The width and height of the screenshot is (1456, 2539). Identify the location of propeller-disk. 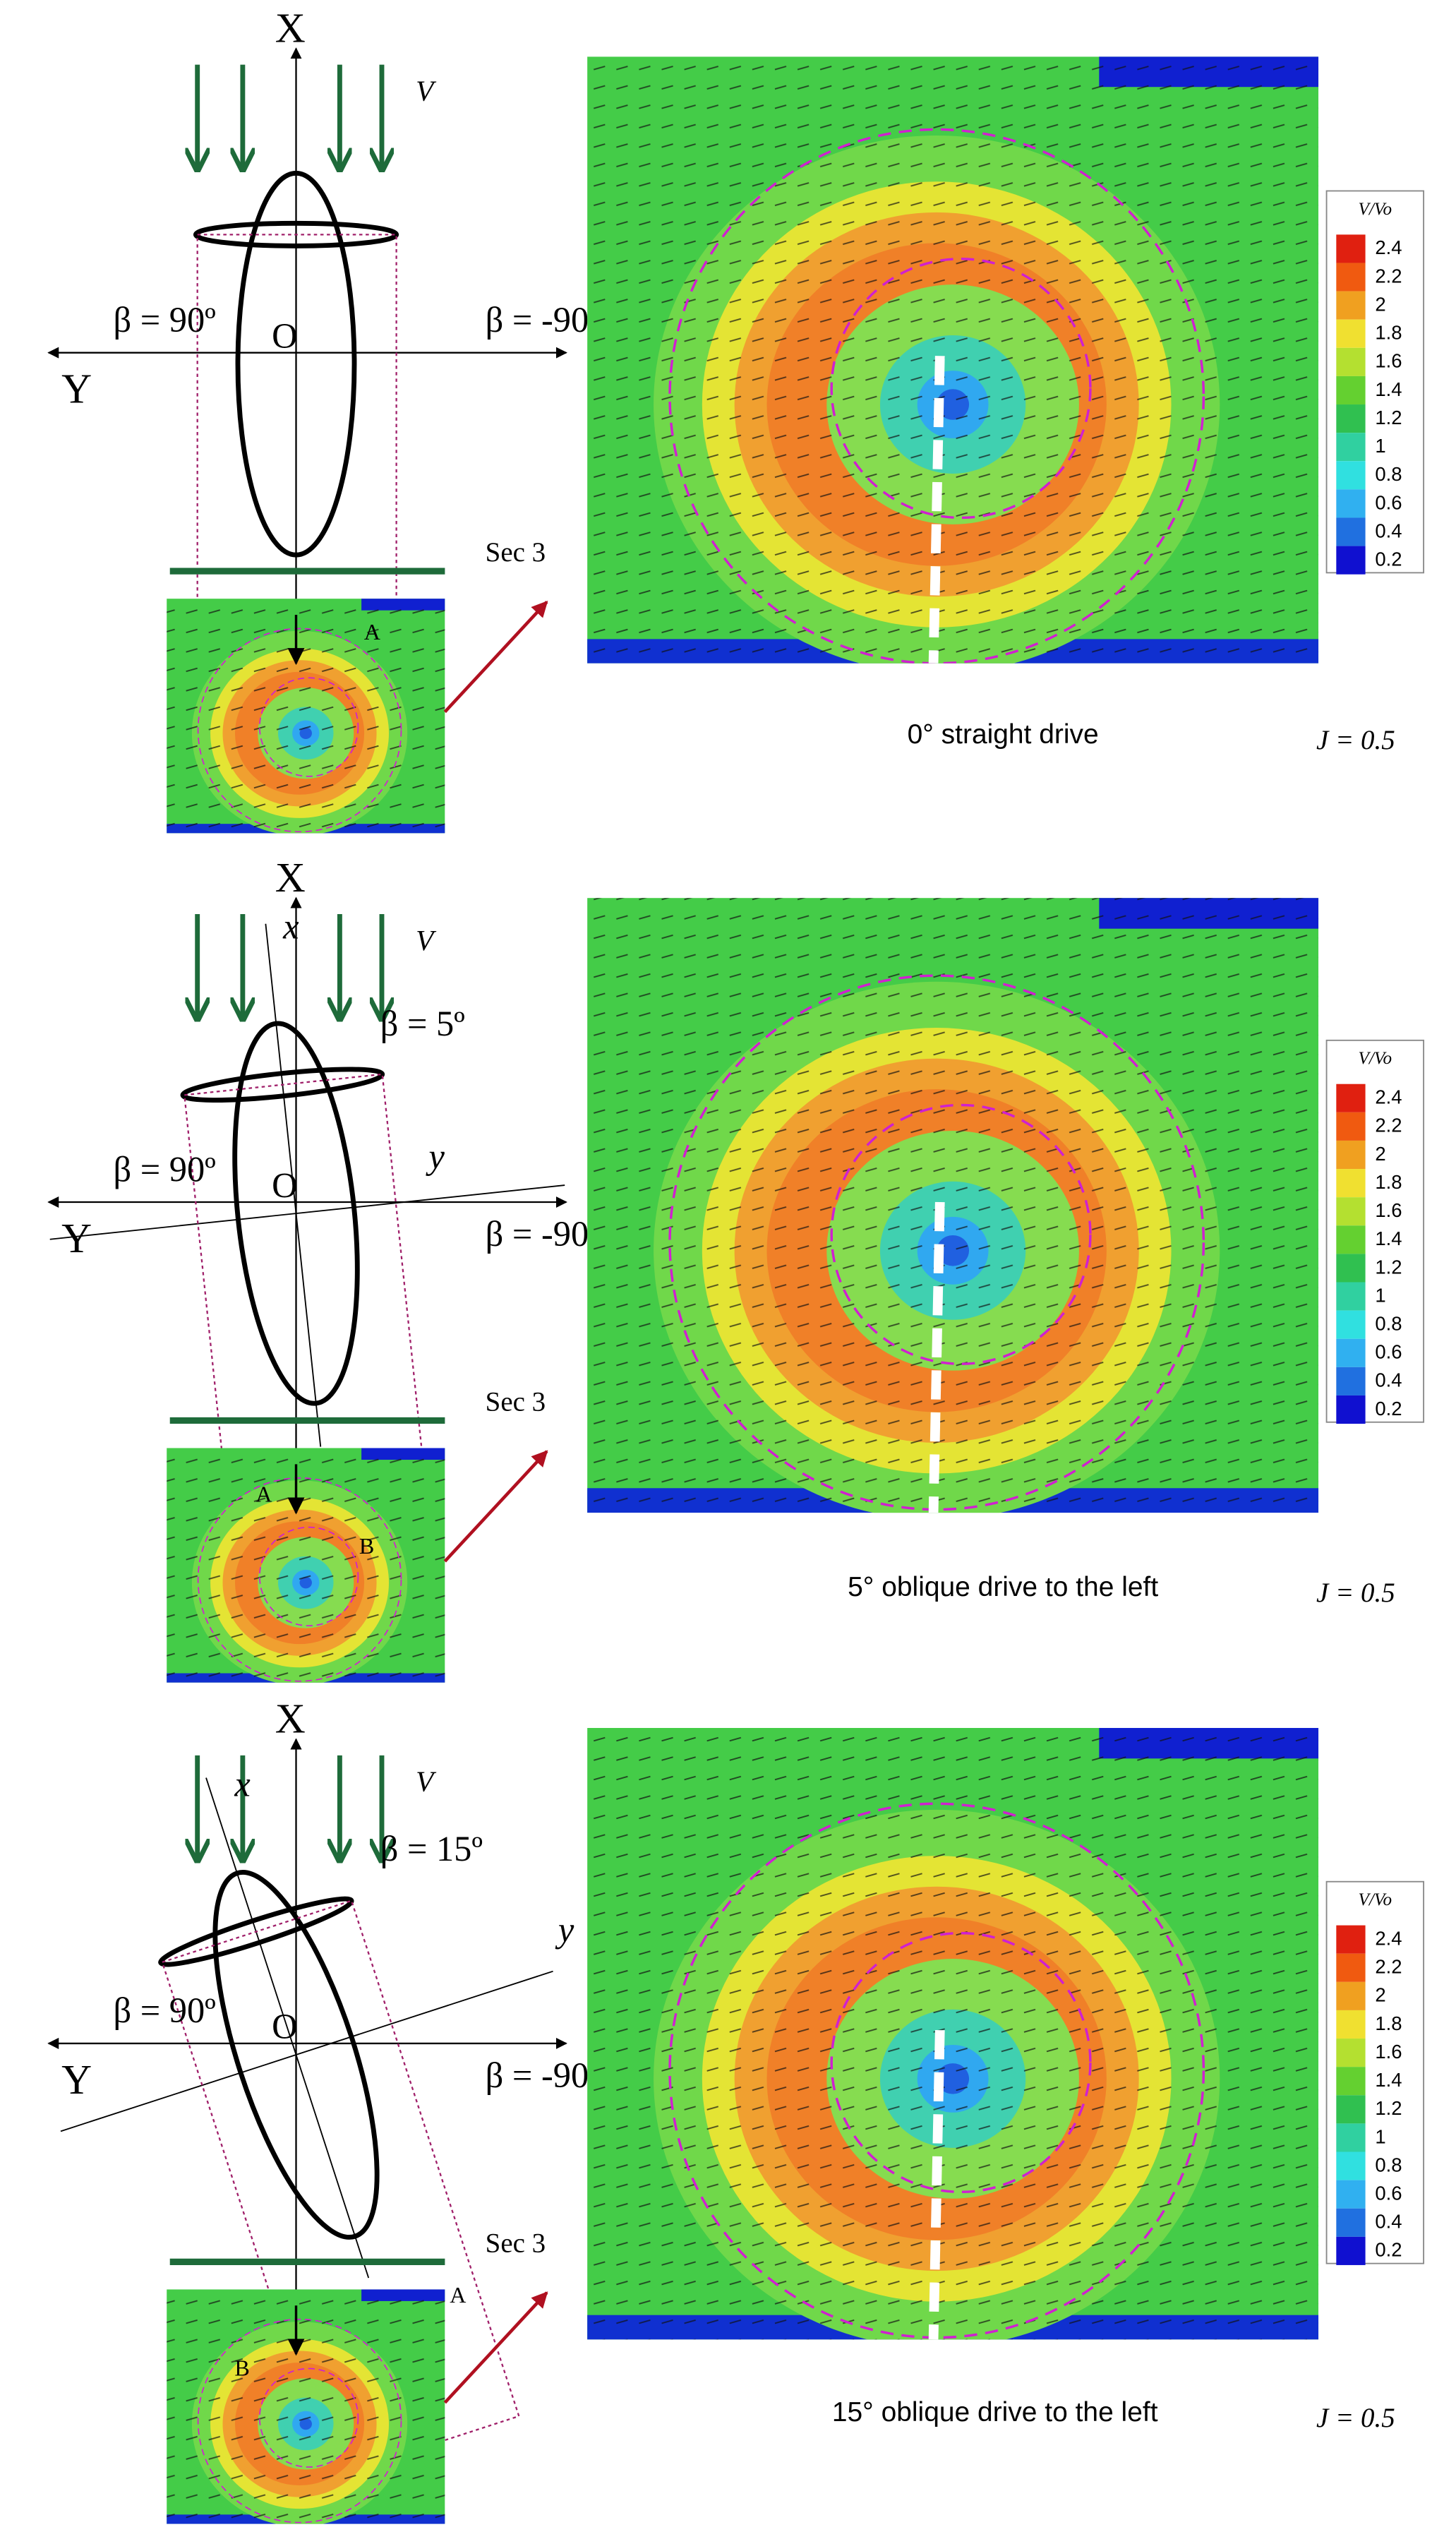
(296, 234).